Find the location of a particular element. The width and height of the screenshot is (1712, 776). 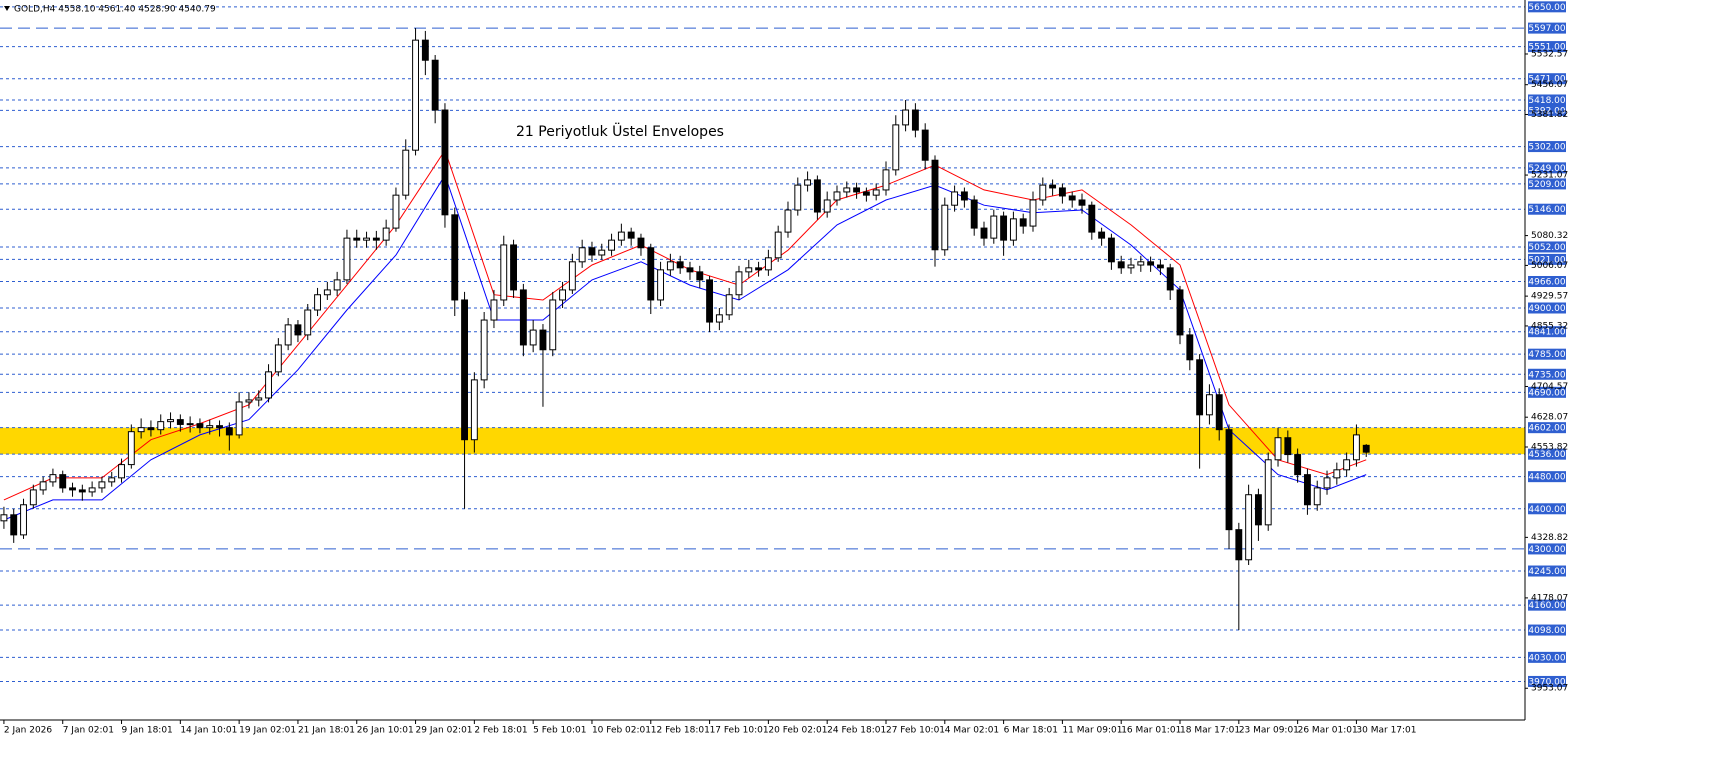

level-label: 4160.00 is located at coordinates (1546, 606).